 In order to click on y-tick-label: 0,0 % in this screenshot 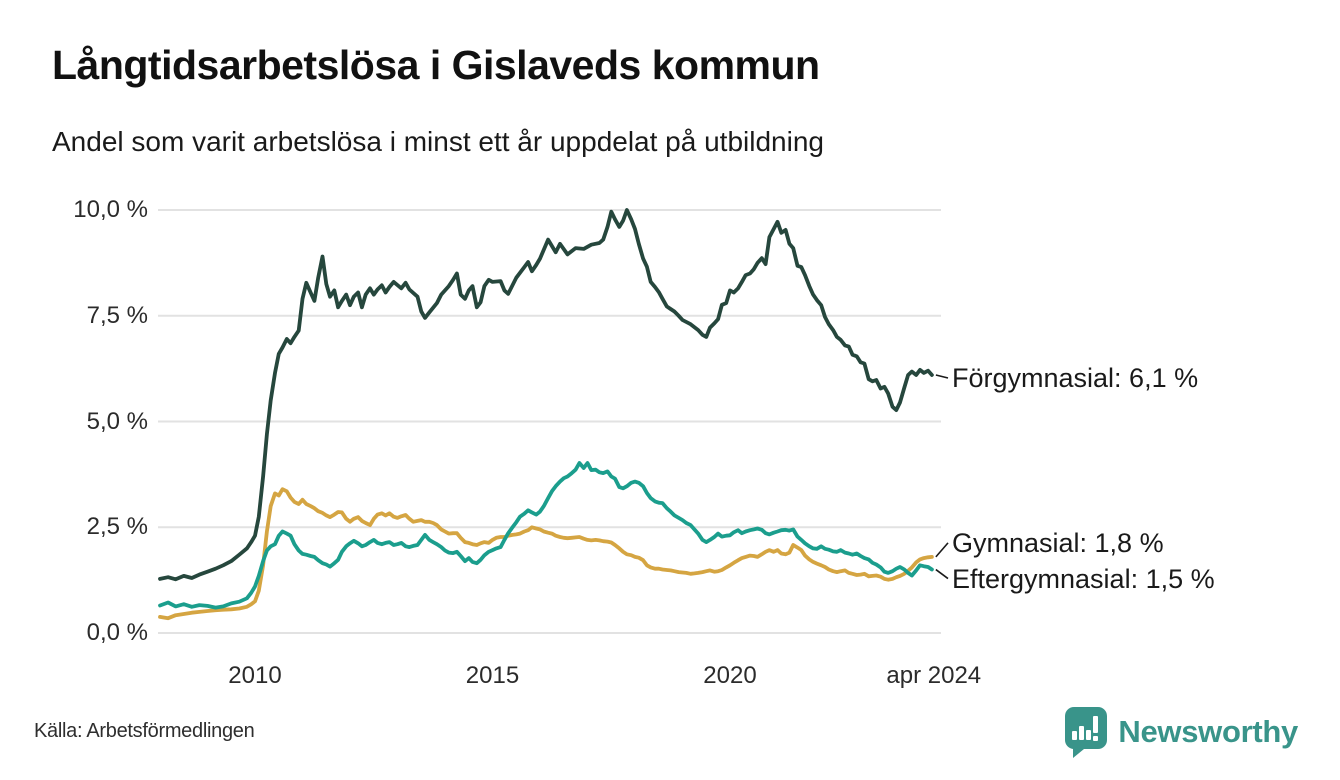, I will do `click(117, 632)`.